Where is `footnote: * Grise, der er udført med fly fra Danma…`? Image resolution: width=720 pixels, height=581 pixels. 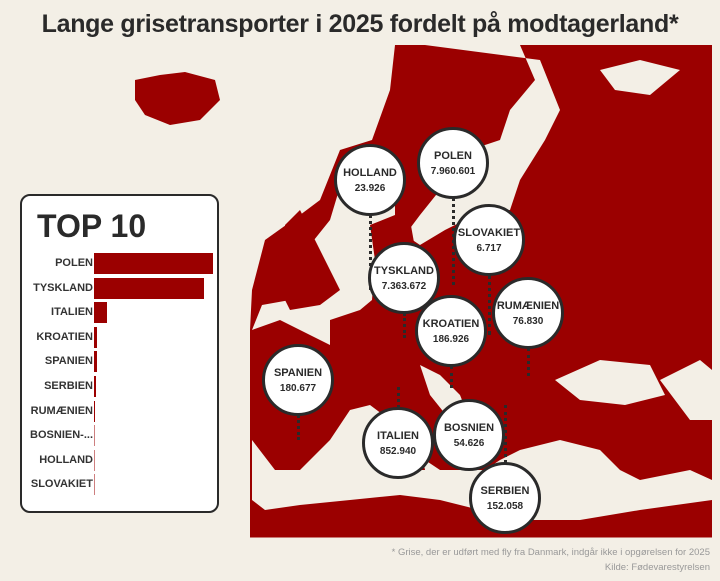
footnote: * Grise, der er udført med fly fra Danma… is located at coordinates (550, 552).